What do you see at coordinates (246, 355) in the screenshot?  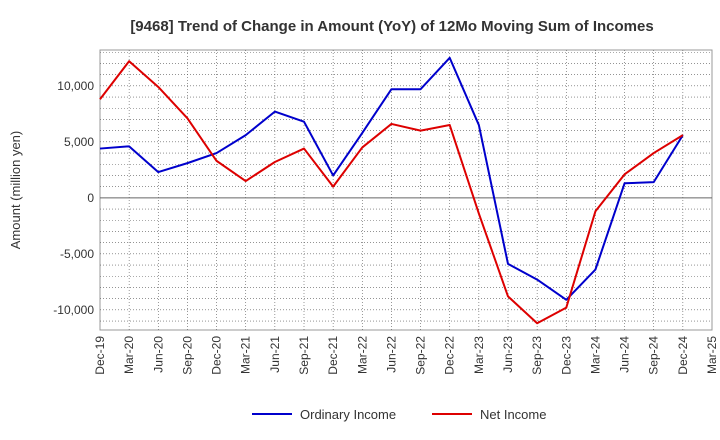 I see `x-tick-label: Mar-21` at bounding box center [246, 355].